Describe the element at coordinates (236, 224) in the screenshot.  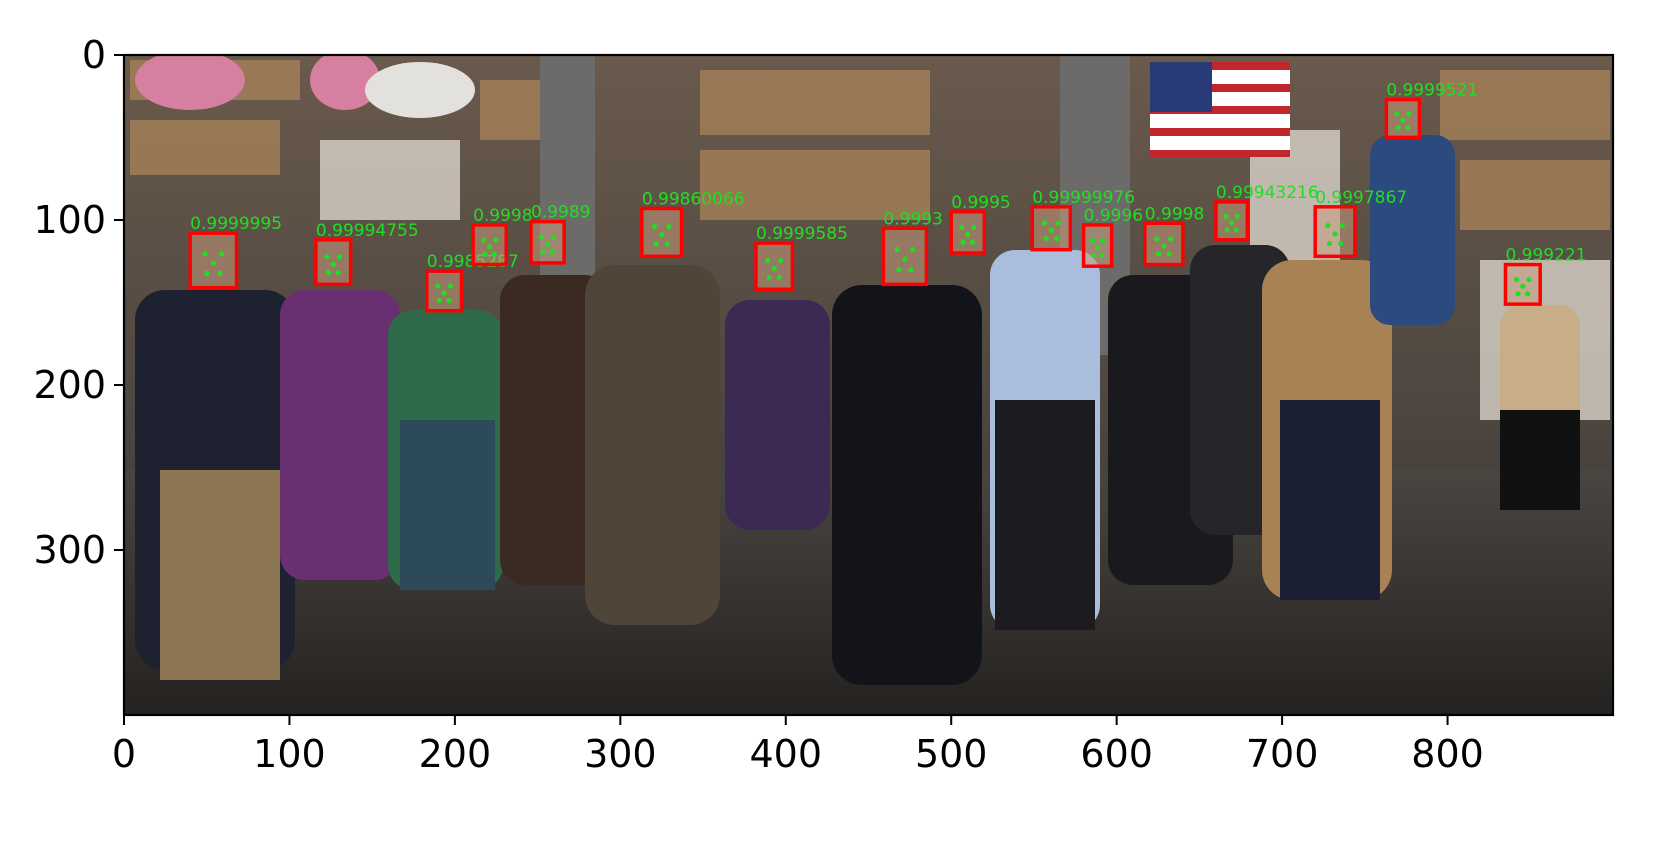
I see `detection-score-label: 0.9999995` at that location.